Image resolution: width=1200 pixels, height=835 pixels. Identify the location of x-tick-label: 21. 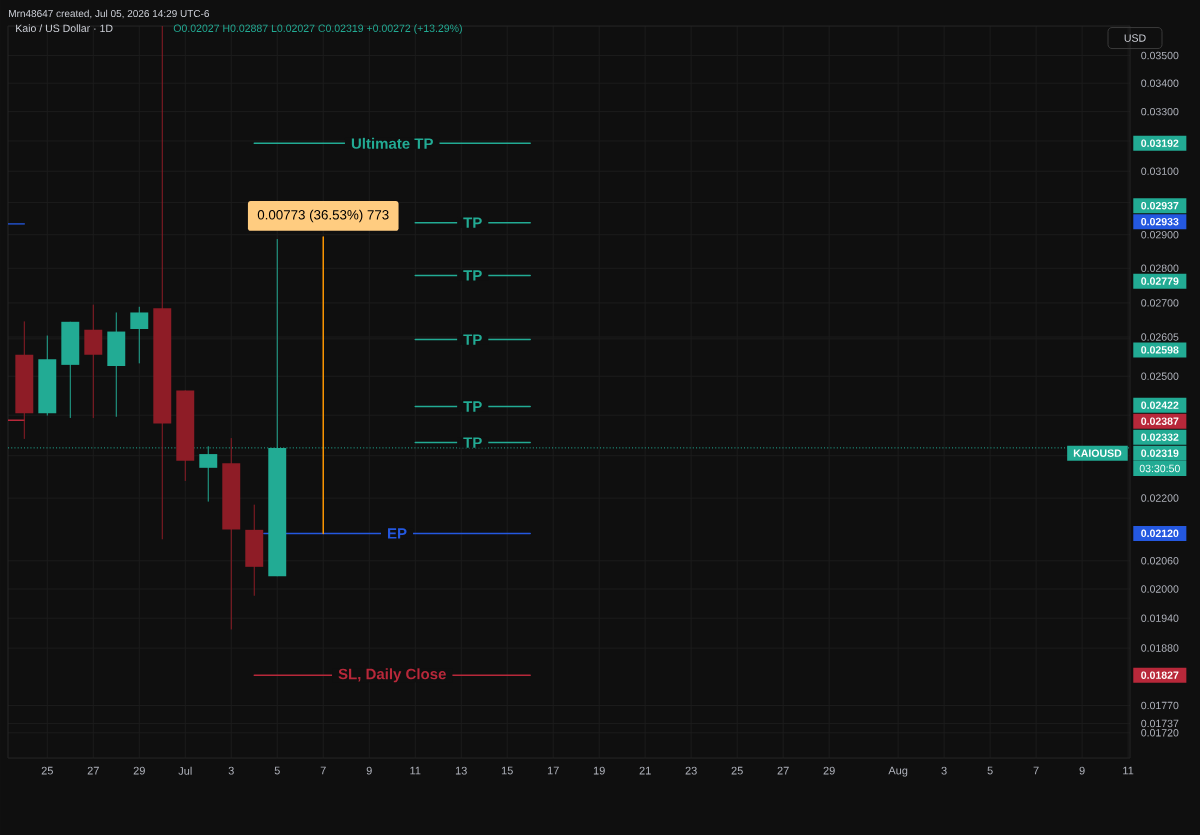
(645, 770).